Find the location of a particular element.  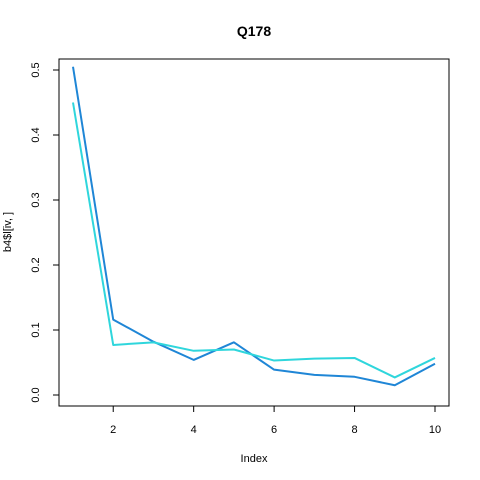

x-axis: 2 4 6 8 10 is located at coordinates (275, 421).